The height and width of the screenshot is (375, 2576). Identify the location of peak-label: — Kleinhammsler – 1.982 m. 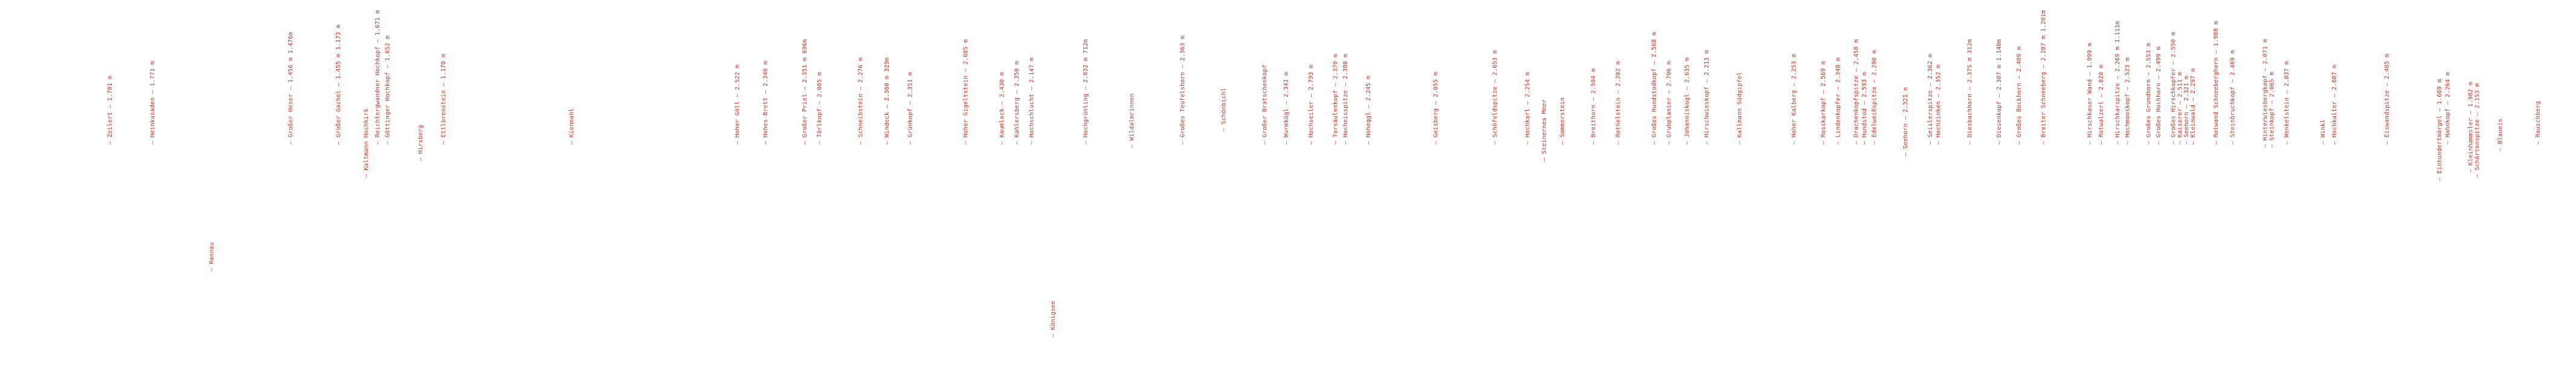
(2471, 128).